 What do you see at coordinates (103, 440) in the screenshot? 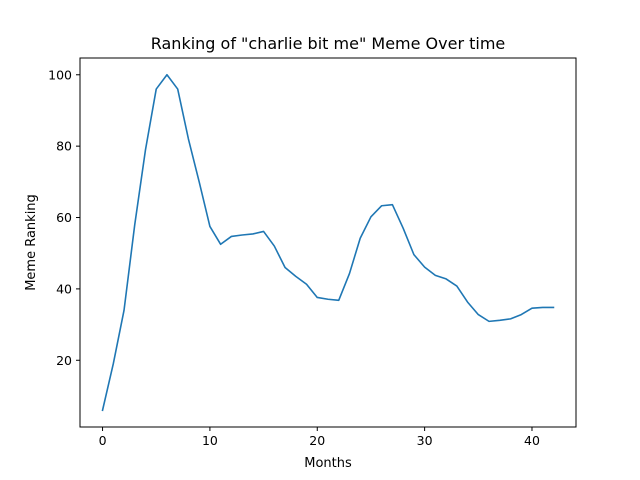
I see `x-tick-label: 0` at bounding box center [103, 440].